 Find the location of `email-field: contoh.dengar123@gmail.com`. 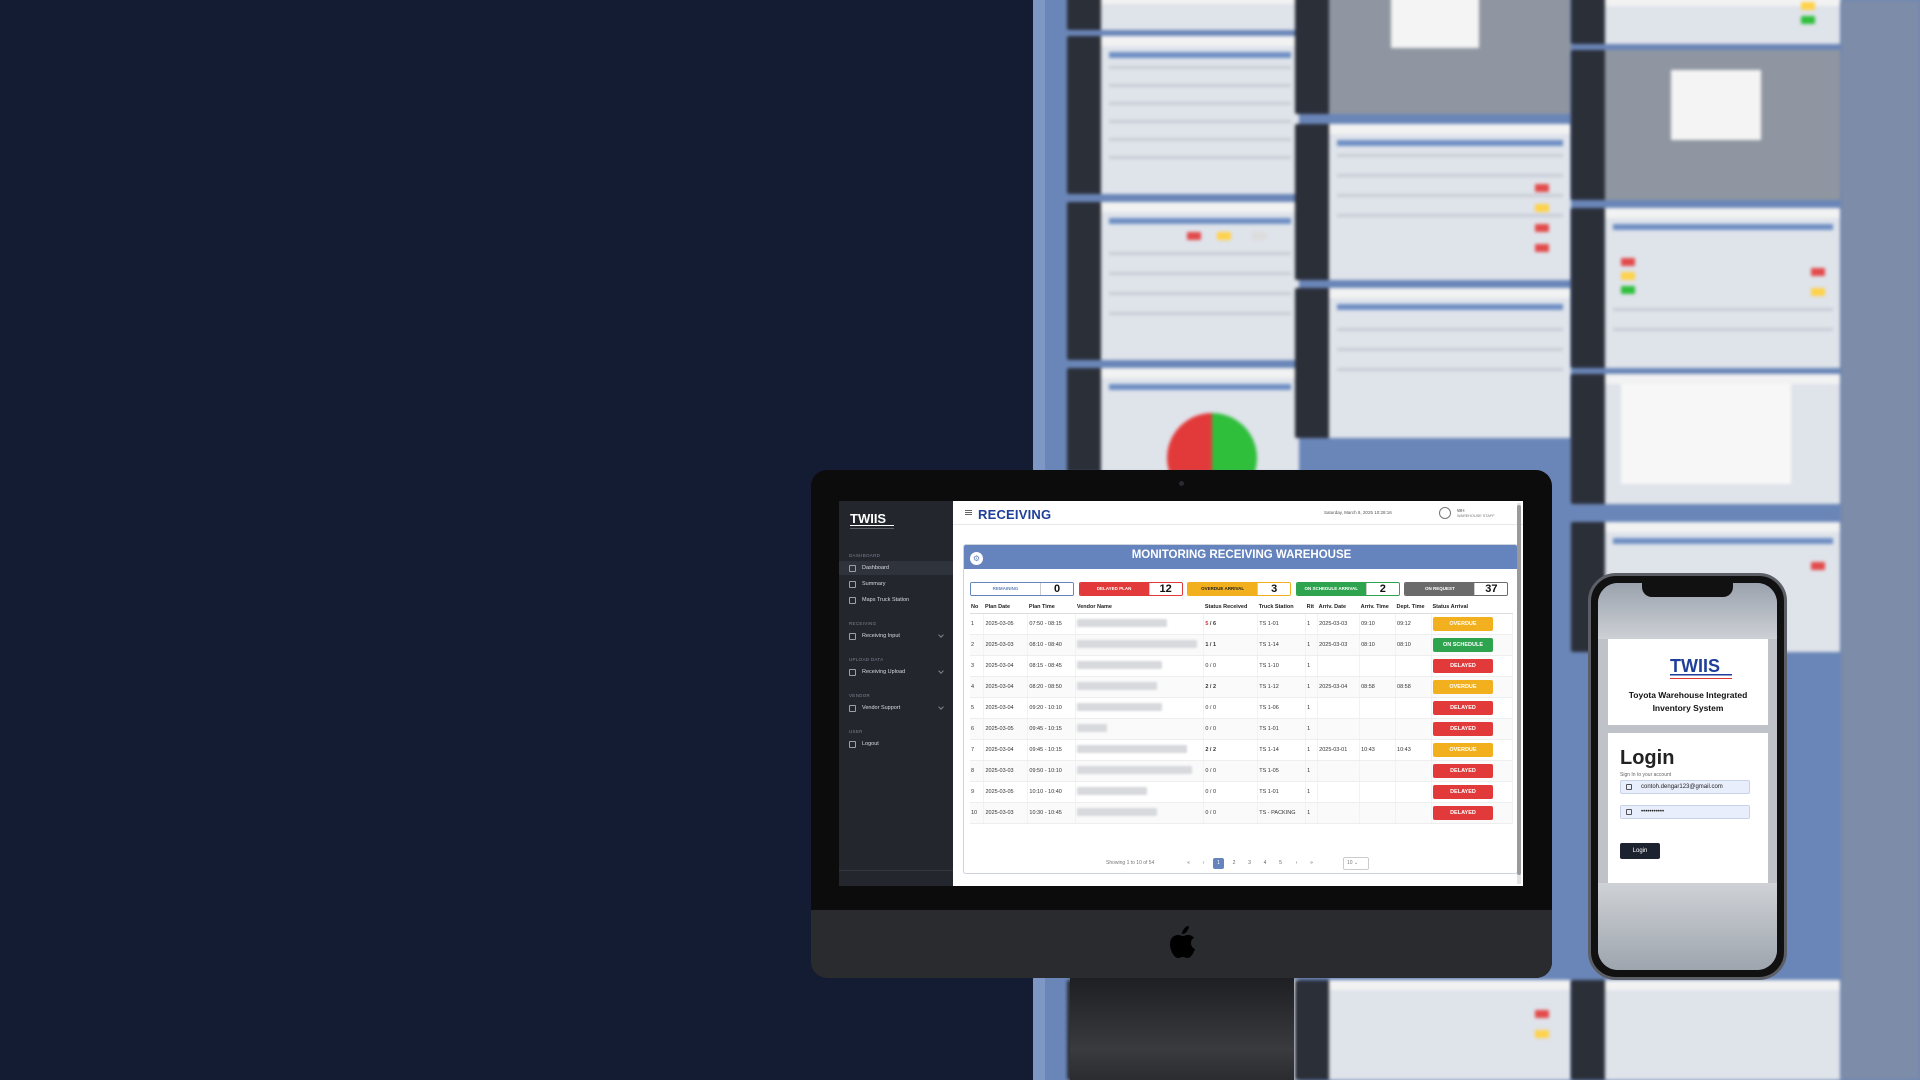

email-field: contoh.dengar123@gmail.com is located at coordinates (1685, 787).